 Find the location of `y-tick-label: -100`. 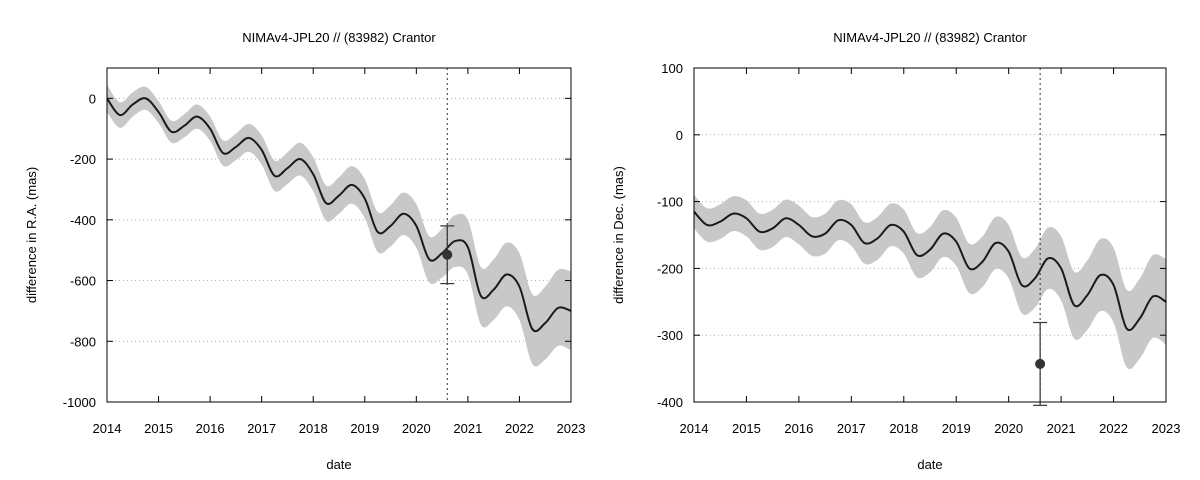

y-tick-label: -100 is located at coordinates (670, 202).